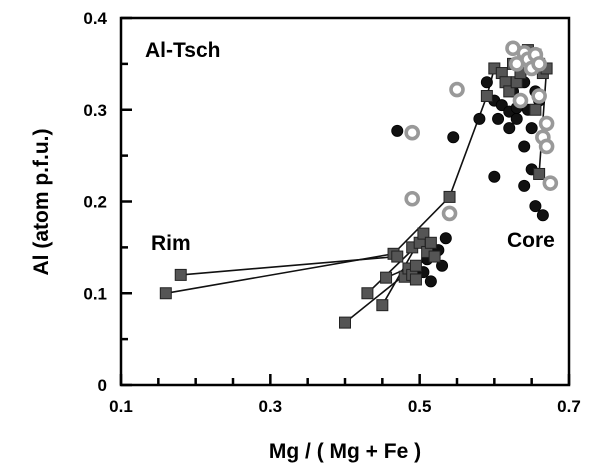 The width and height of the screenshot is (609, 467). Describe the element at coordinates (182, 50) in the screenshot. I see `annotation-panel: Al-Tsch` at that location.